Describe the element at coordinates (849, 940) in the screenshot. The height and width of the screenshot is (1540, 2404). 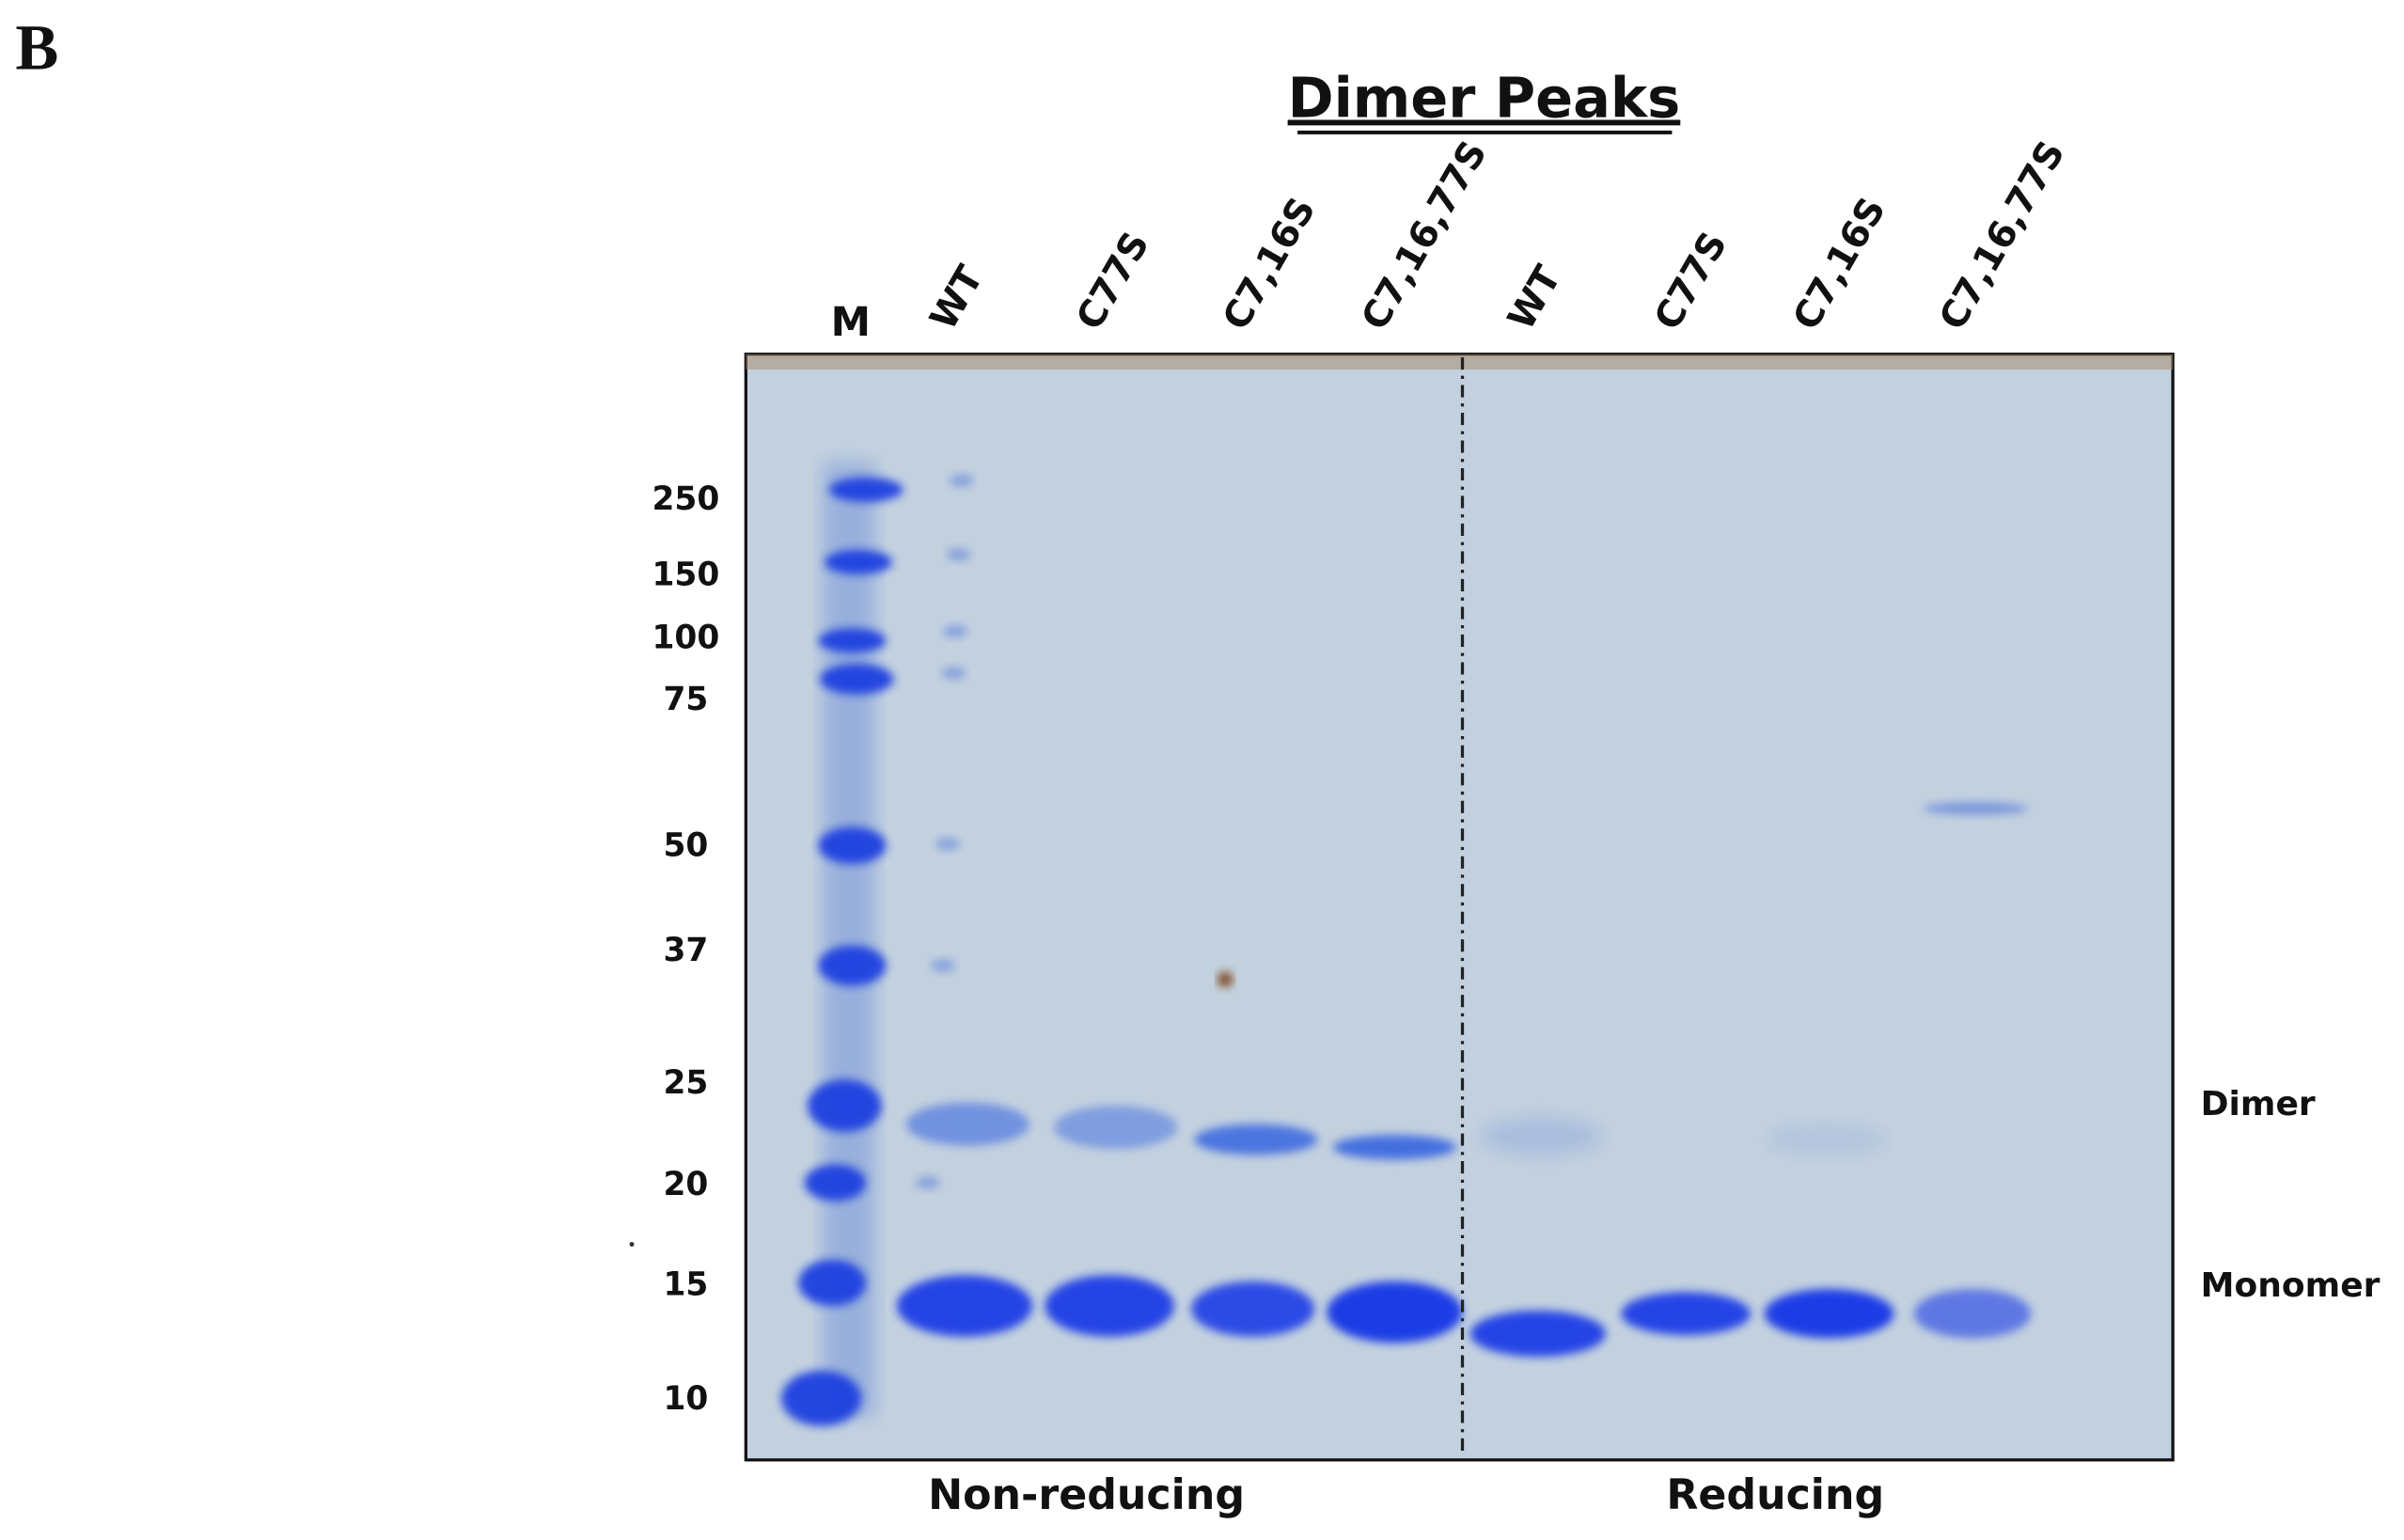
I see `marker-smear` at that location.